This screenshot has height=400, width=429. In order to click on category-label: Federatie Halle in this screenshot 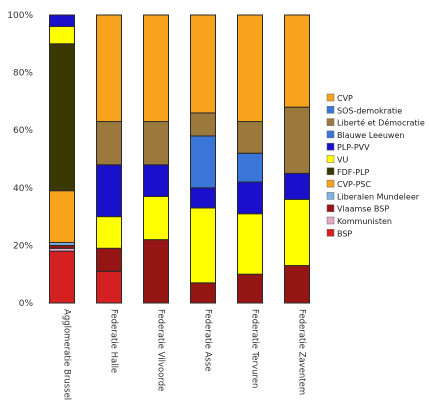, I will do `click(114, 341)`.